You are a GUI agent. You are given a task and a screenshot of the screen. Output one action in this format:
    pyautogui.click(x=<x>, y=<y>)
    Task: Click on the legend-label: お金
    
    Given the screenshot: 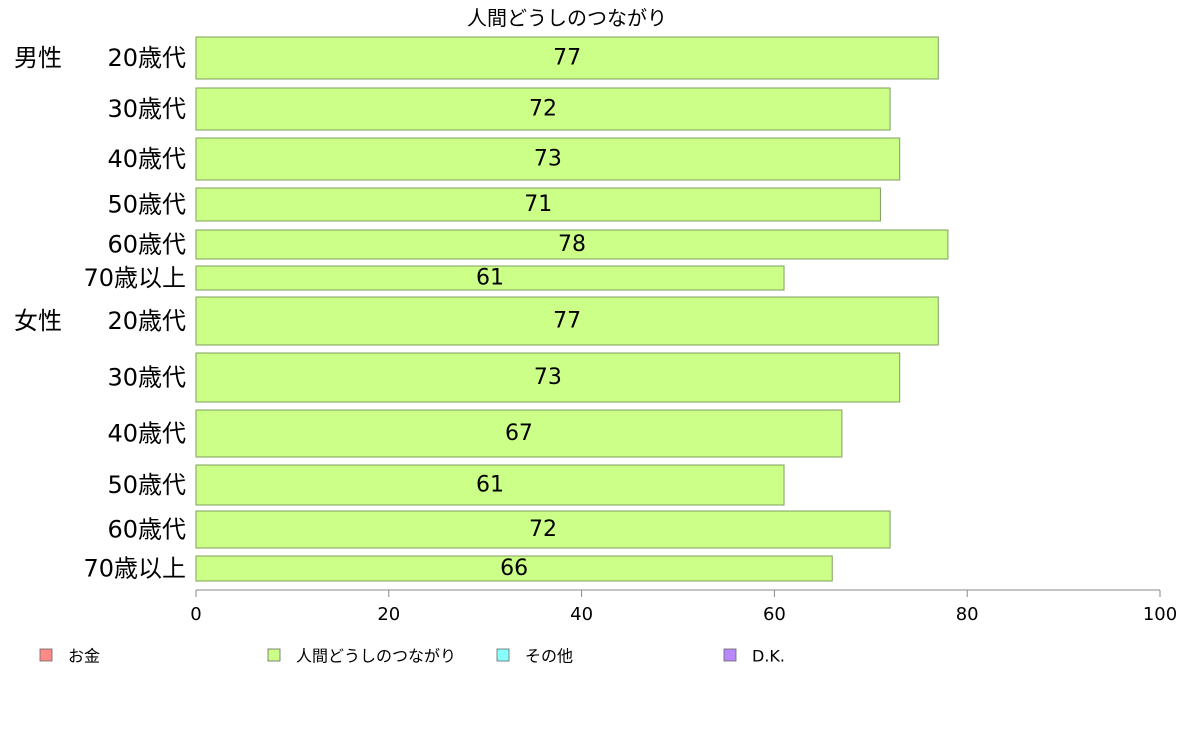 What is the action you would take?
    pyautogui.click(x=84, y=656)
    